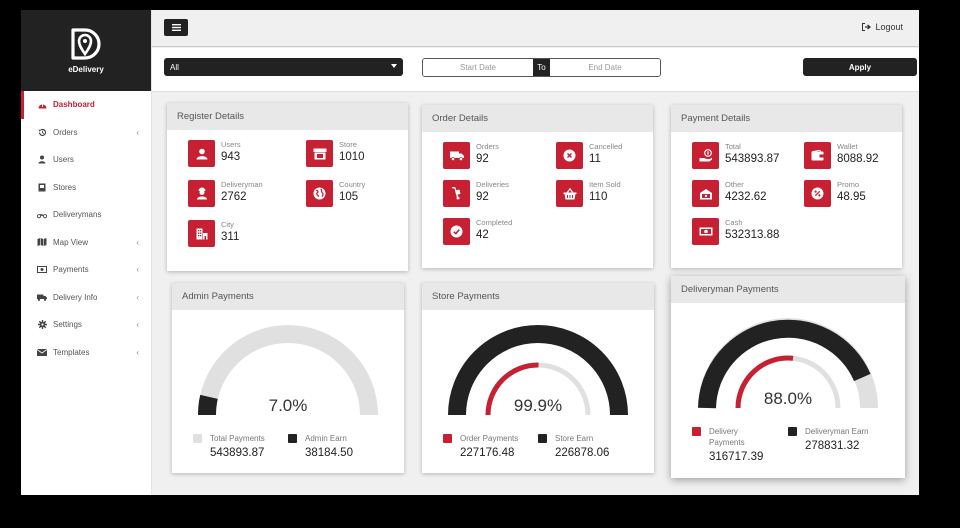  Describe the element at coordinates (319, 153) in the screenshot. I see `store-icon` at that location.